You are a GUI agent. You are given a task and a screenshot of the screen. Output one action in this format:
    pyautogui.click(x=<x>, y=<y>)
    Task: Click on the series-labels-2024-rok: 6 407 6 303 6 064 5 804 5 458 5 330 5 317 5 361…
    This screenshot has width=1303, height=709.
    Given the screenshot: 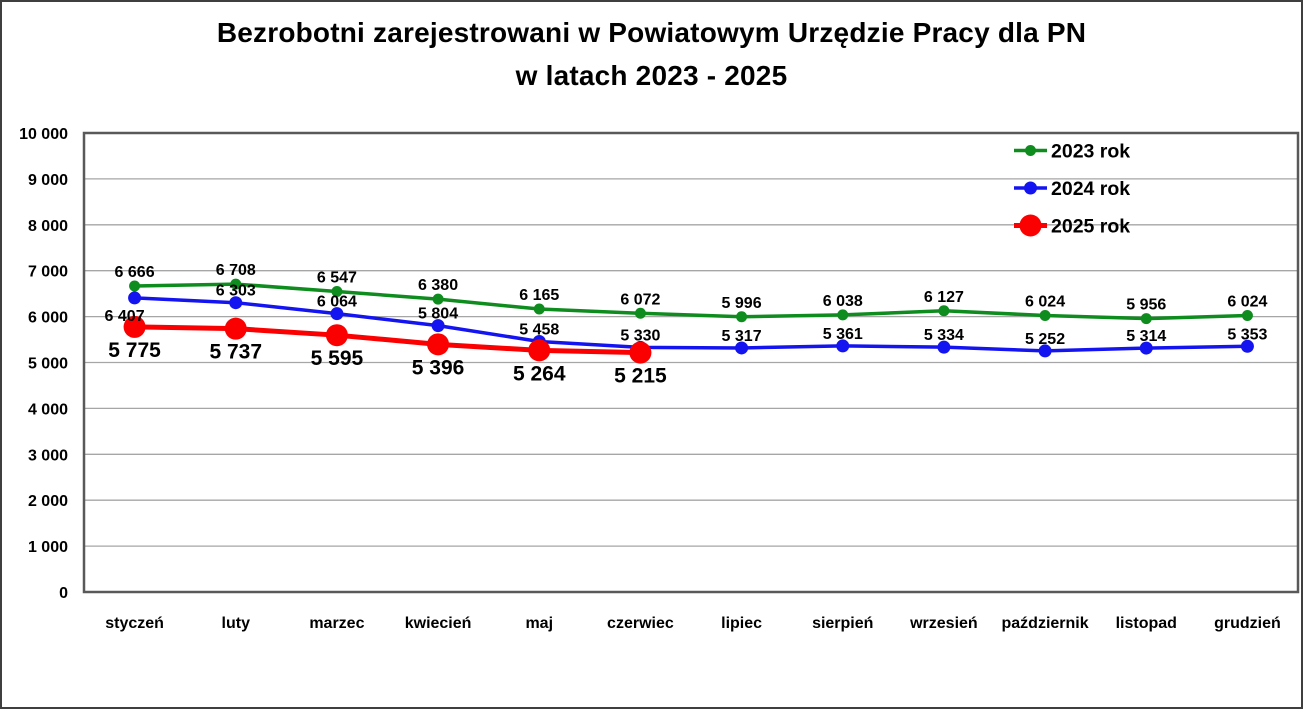 What is the action you would take?
    pyautogui.click(x=686, y=315)
    